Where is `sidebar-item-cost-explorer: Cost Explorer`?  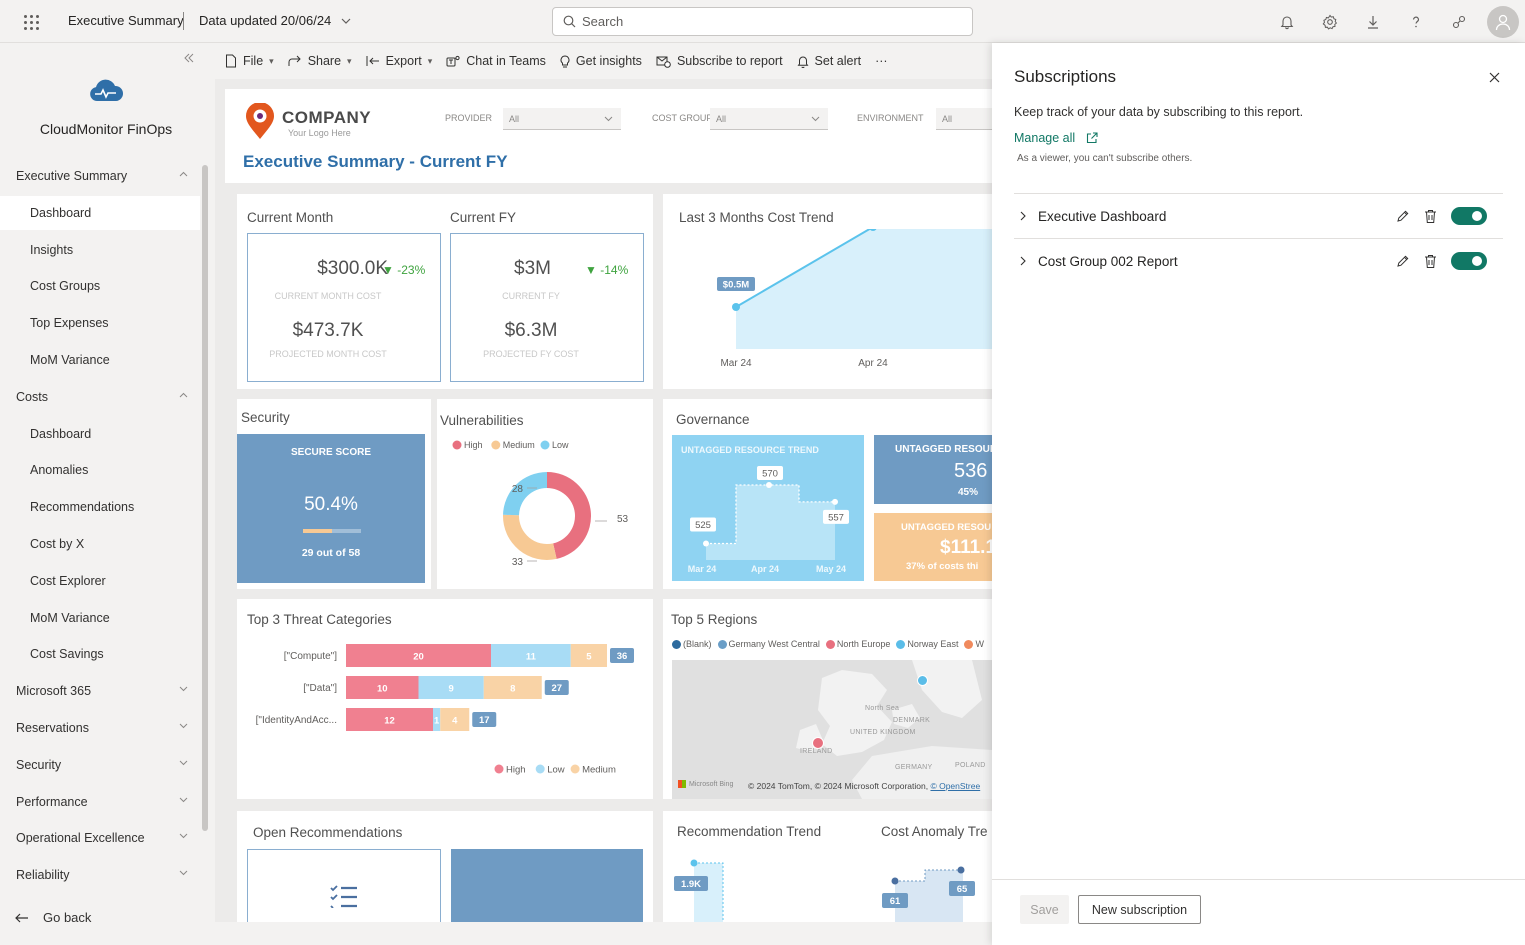
sidebar-item-cost-explorer: Cost Explorer is located at coordinates (100, 581).